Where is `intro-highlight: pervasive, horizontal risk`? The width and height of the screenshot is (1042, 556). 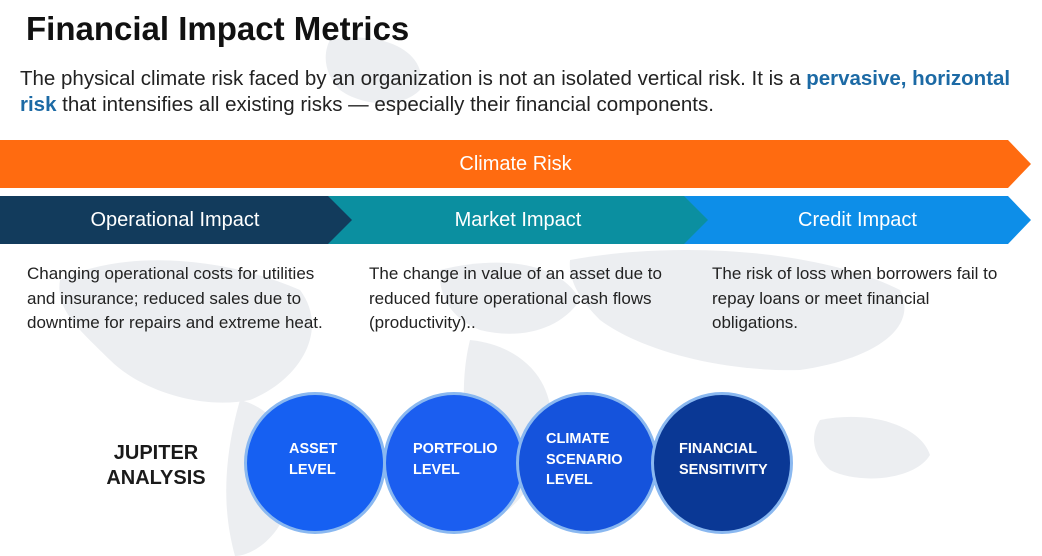 intro-highlight: pervasive, horizontal risk is located at coordinates (515, 91).